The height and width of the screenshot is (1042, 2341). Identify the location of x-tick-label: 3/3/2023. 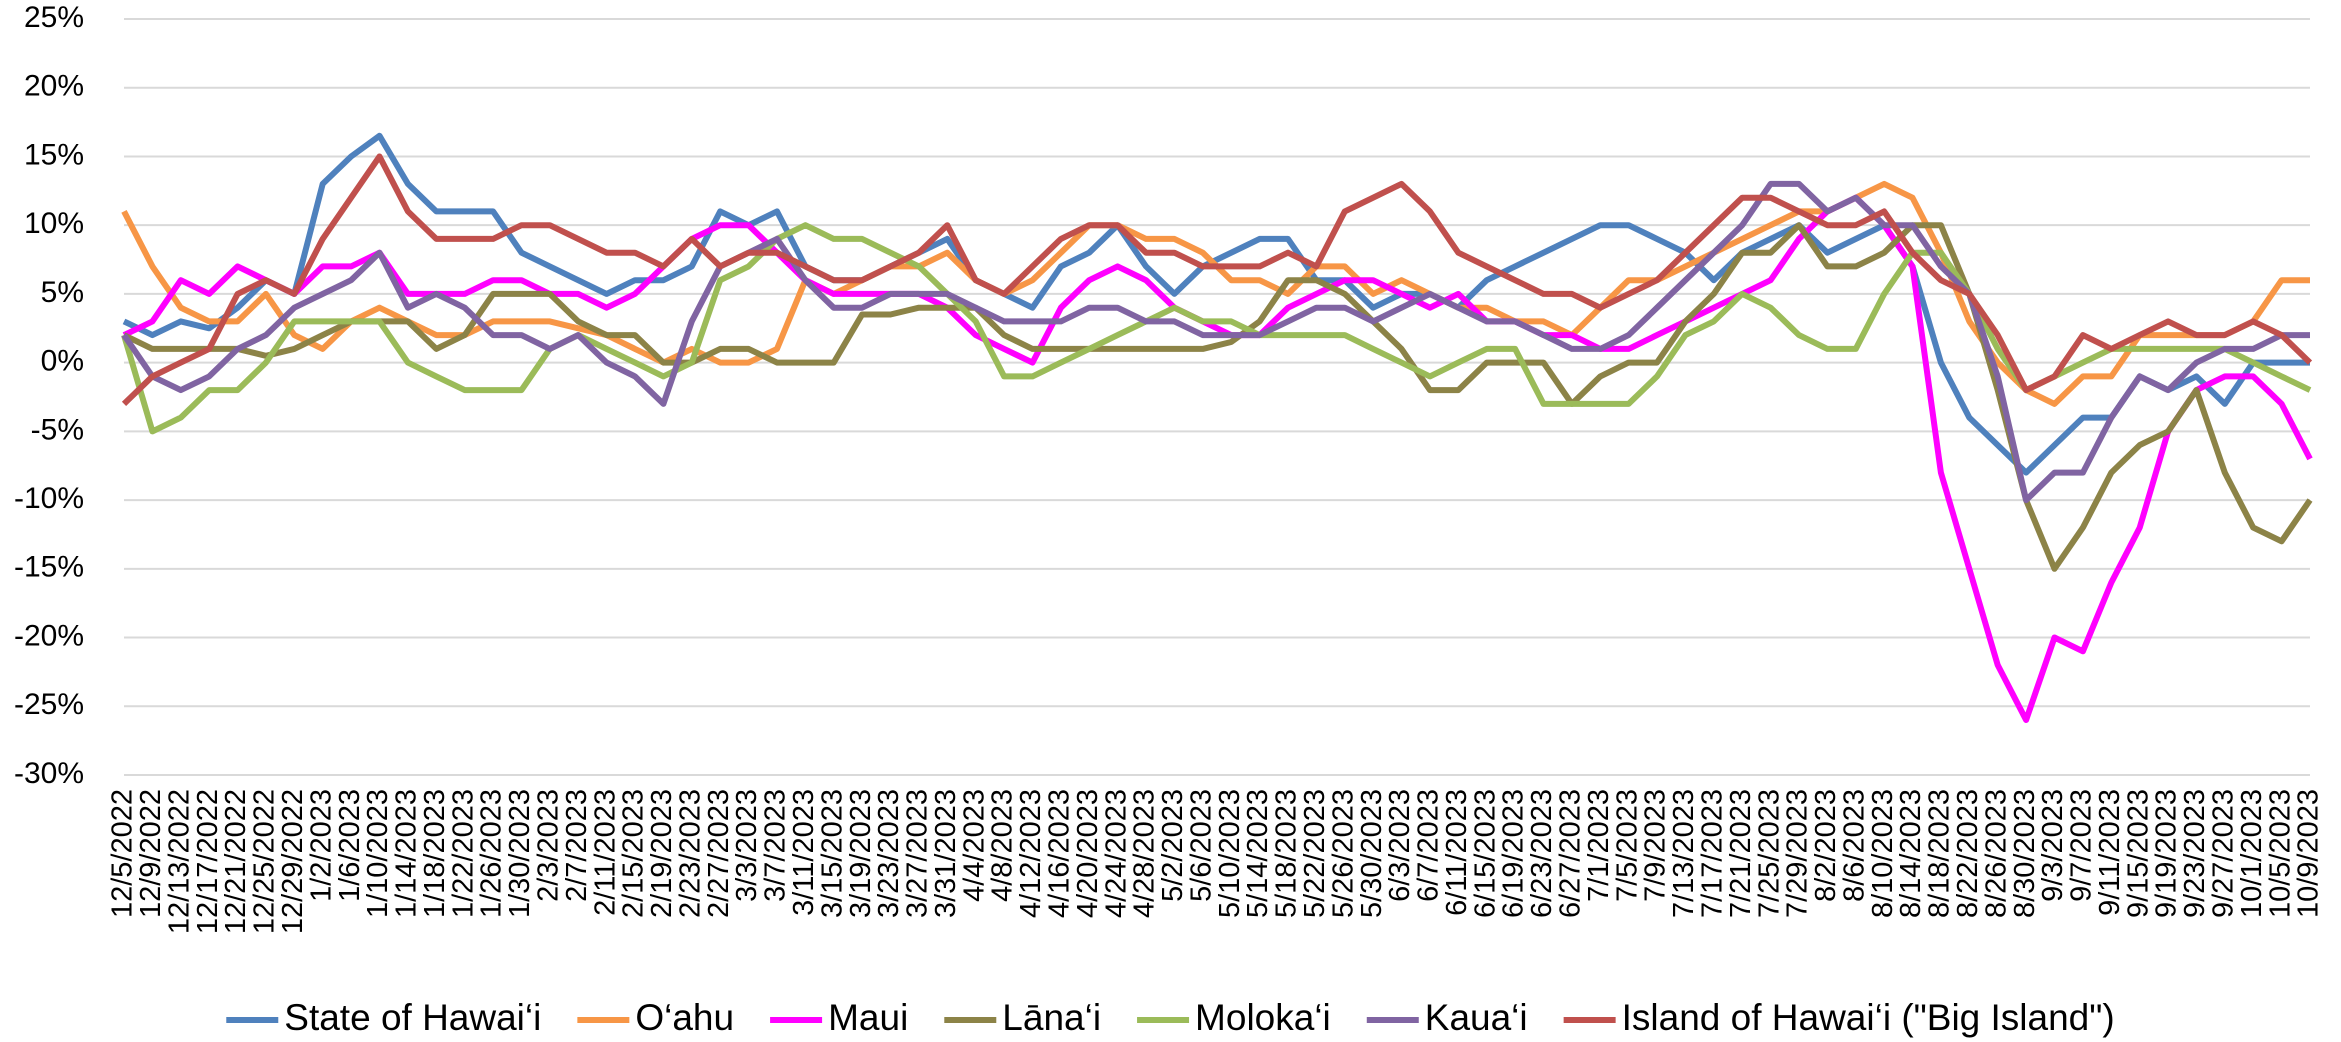
(747, 845).